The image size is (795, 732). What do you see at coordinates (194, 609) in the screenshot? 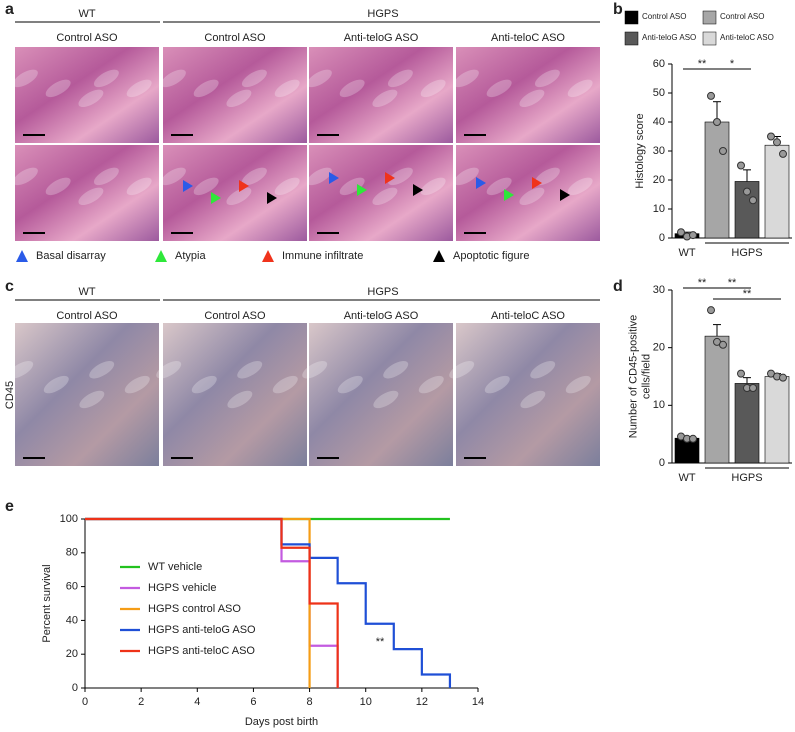
I see `legend-label: HGPS control ASO` at bounding box center [194, 609].